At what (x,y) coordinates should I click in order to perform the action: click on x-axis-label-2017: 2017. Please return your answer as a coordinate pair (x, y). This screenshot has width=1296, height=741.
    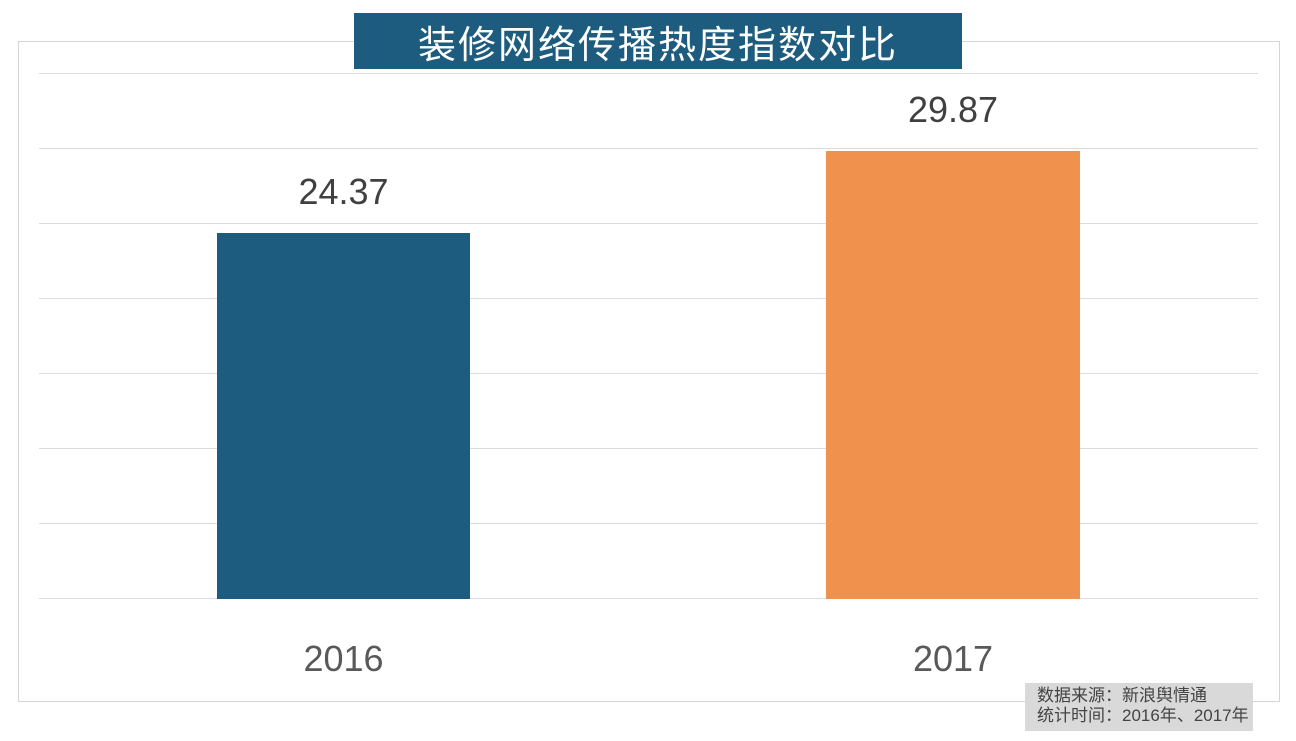
    Looking at the image, I should click on (953, 658).